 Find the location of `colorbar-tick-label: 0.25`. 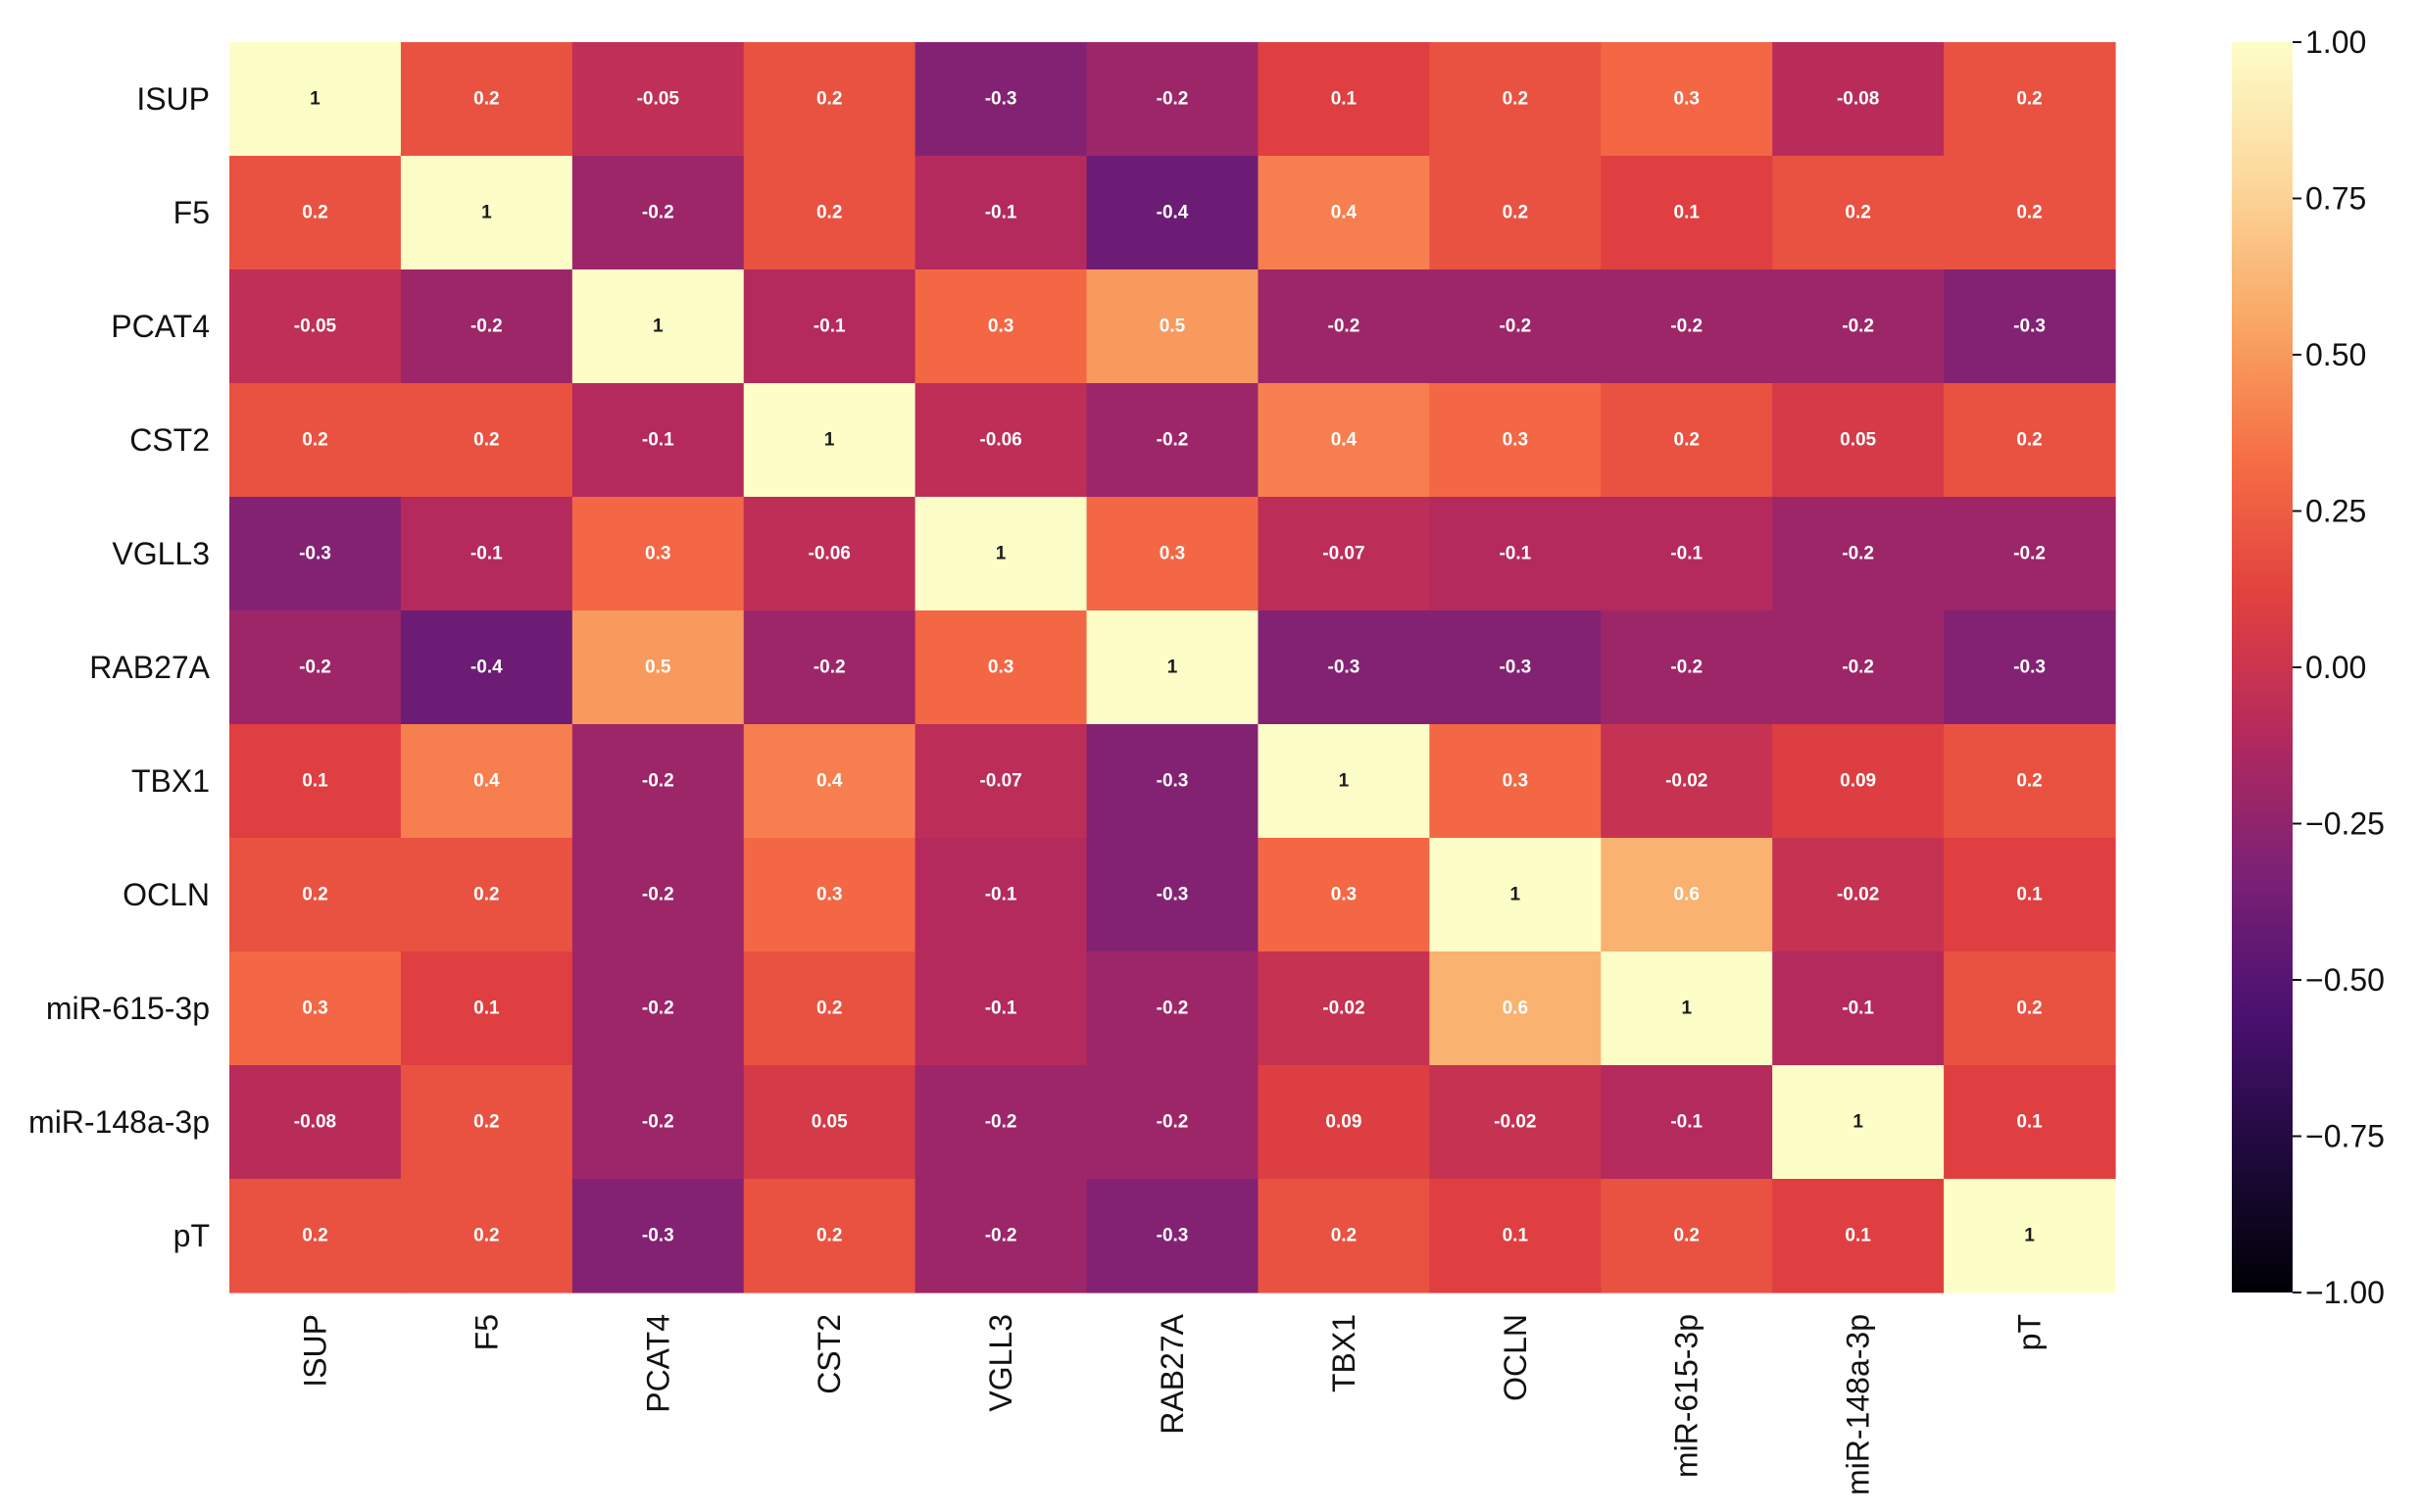

colorbar-tick-label: 0.25 is located at coordinates (2335, 512).